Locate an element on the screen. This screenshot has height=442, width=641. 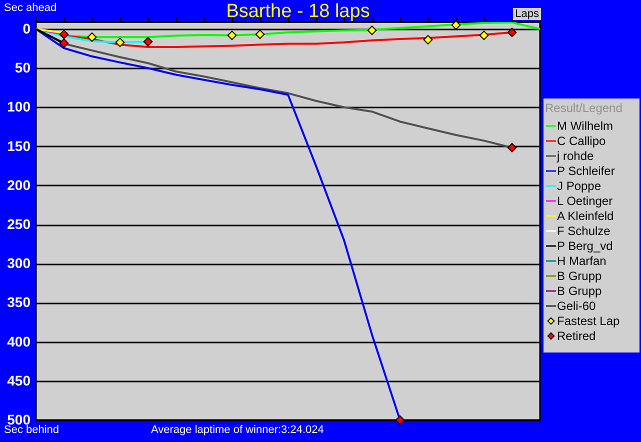
text: Average laptime of winner:3:24.024 is located at coordinates (237, 430).